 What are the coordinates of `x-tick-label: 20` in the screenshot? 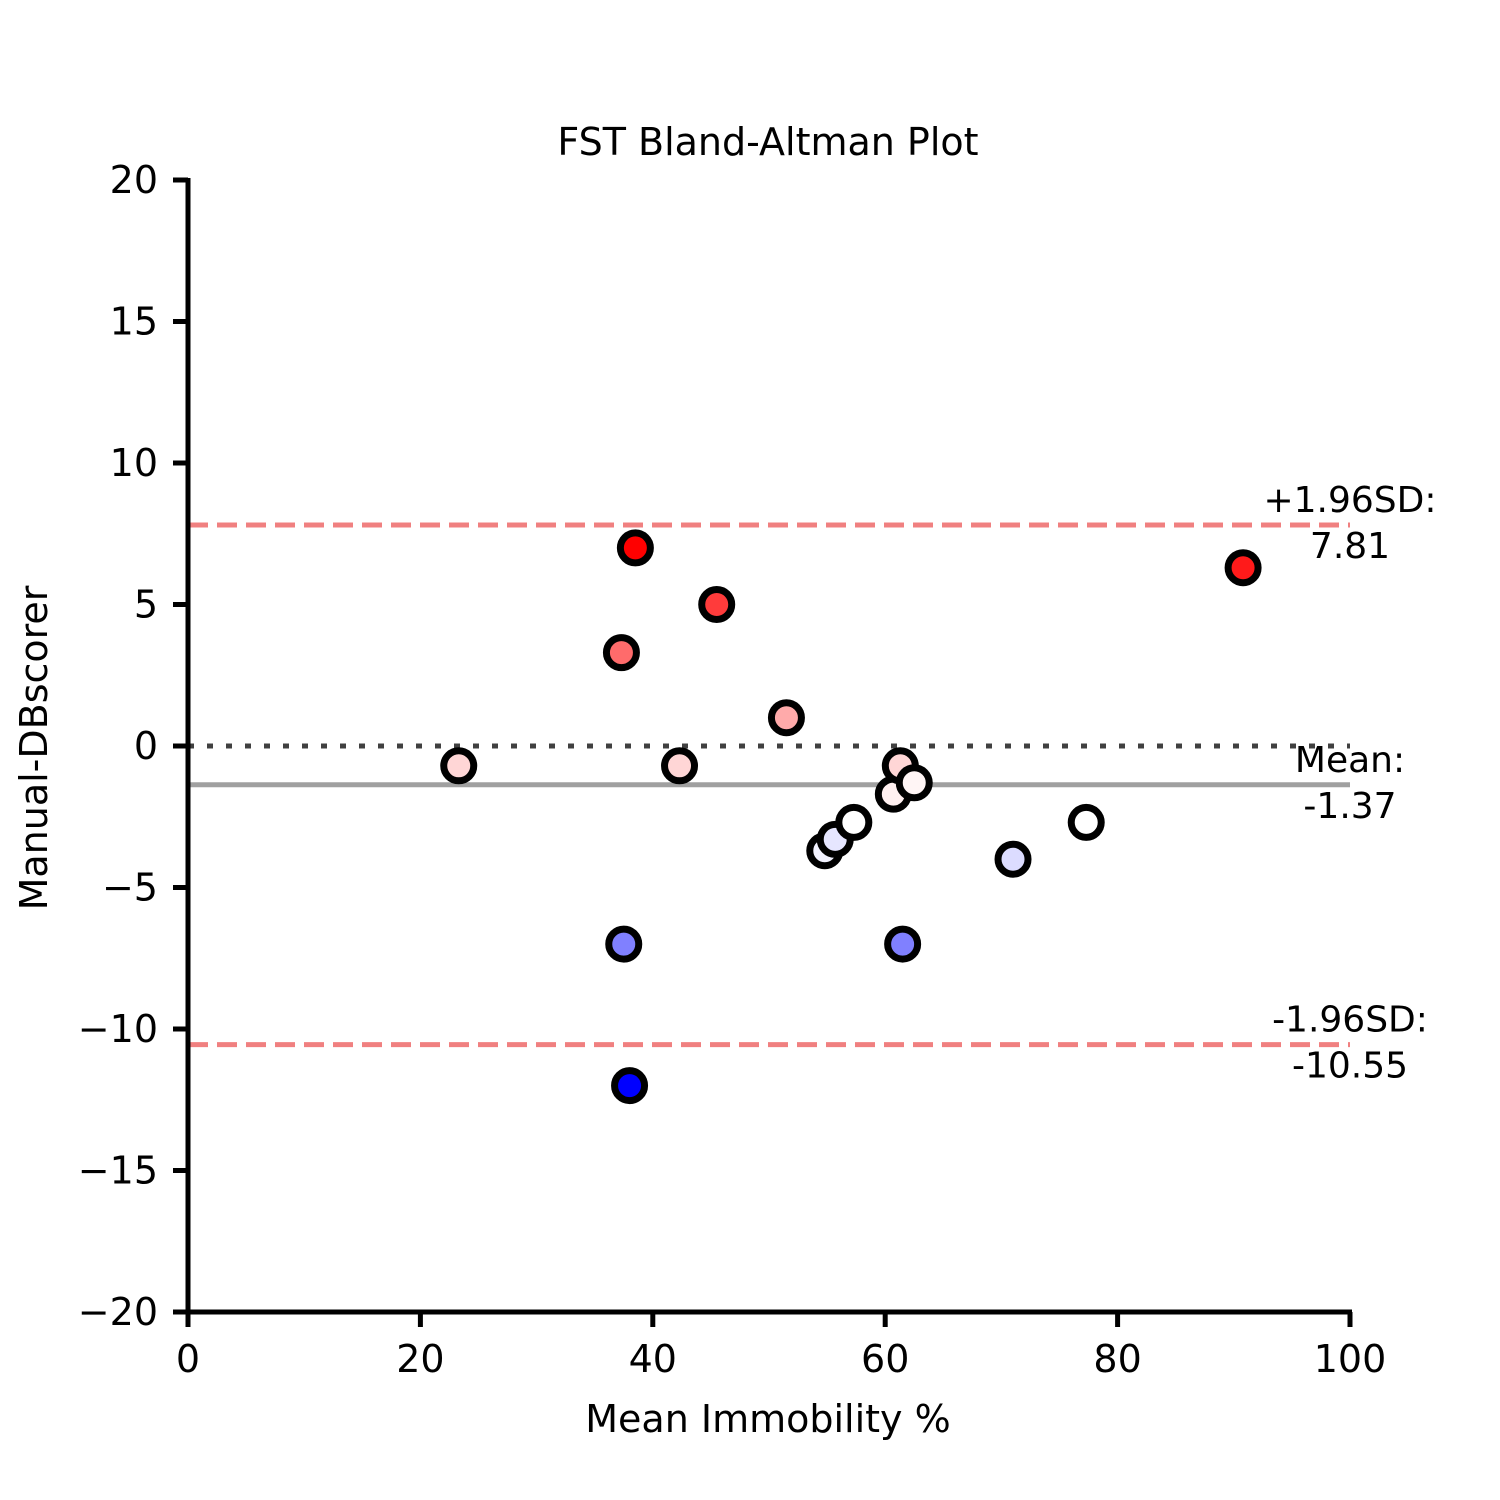 It's located at (420, 1359).